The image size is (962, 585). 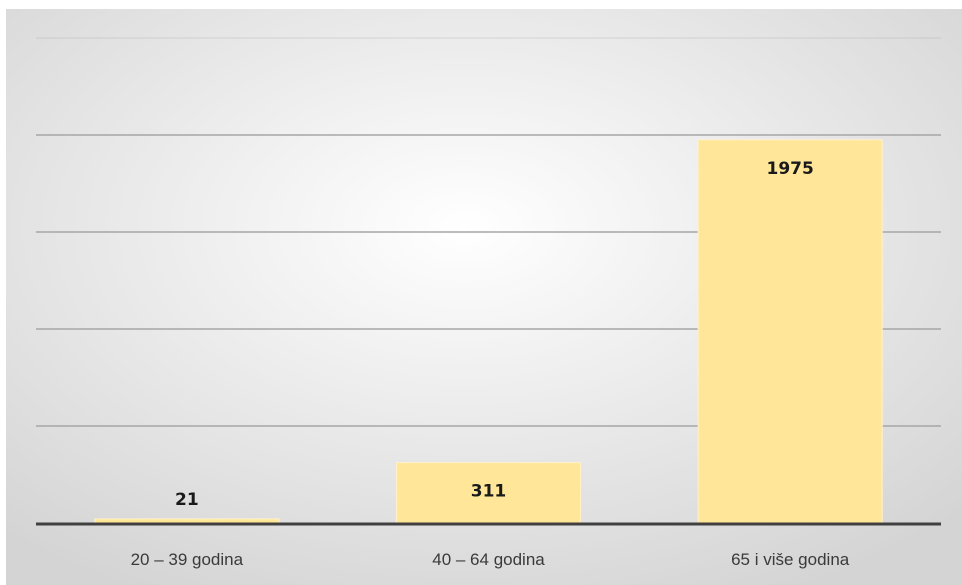 I want to click on x-tick-label: 40 – 64 godina, so click(x=488, y=559).